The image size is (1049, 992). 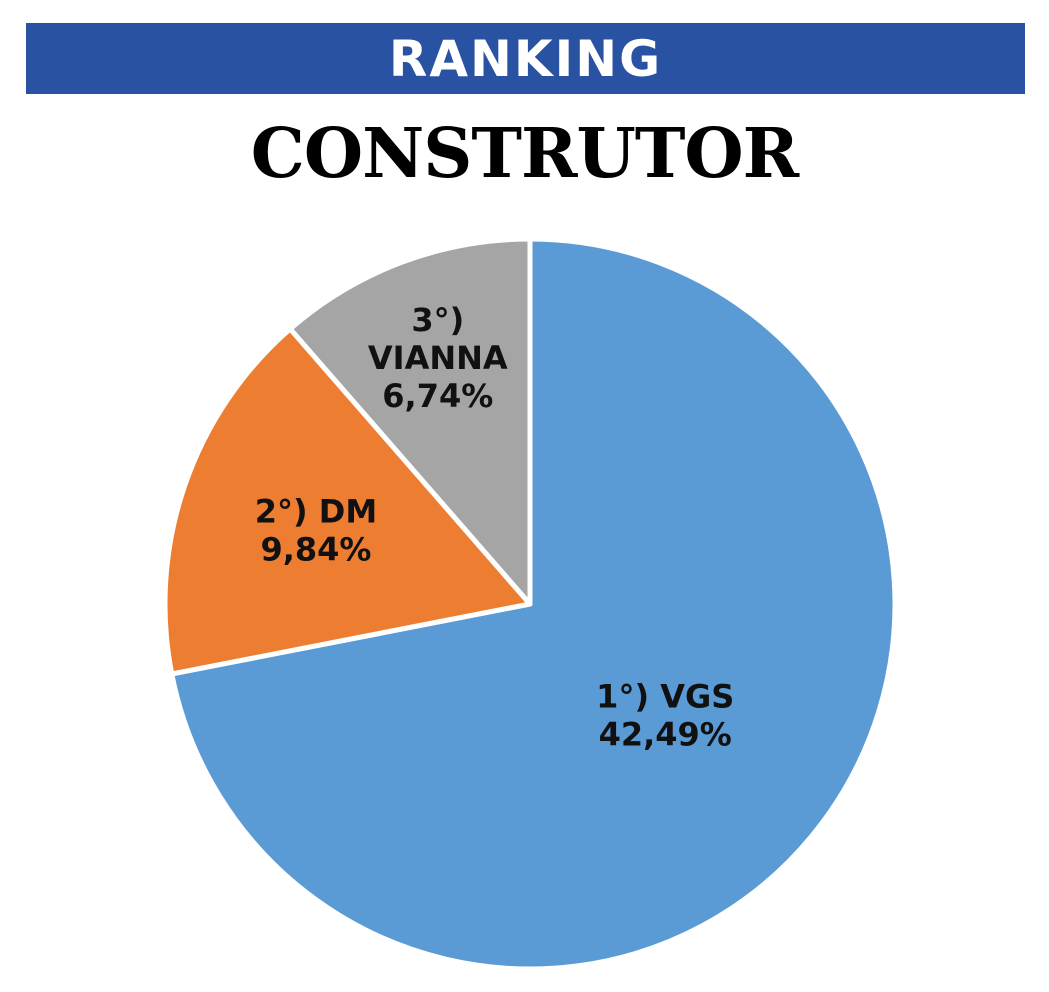 I want to click on chart-title: CONSTRUTOR, so click(x=524, y=154).